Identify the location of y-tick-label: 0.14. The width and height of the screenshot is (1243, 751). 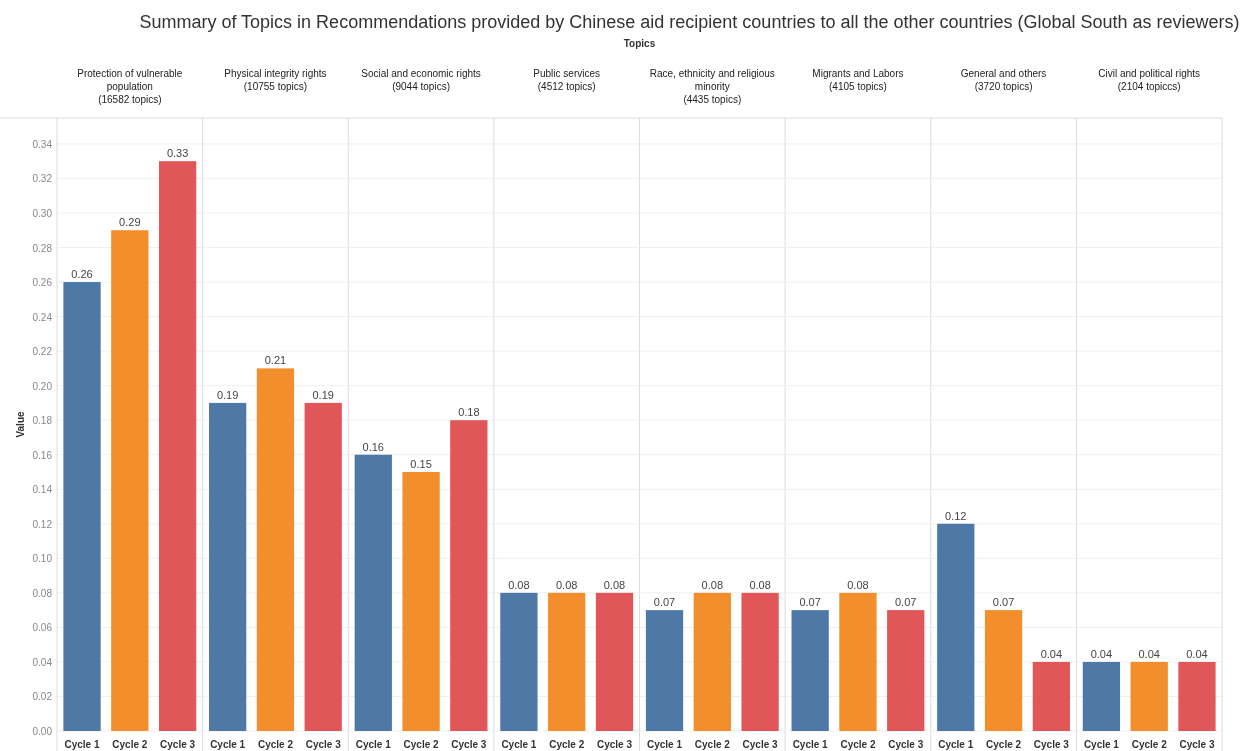
(42, 490).